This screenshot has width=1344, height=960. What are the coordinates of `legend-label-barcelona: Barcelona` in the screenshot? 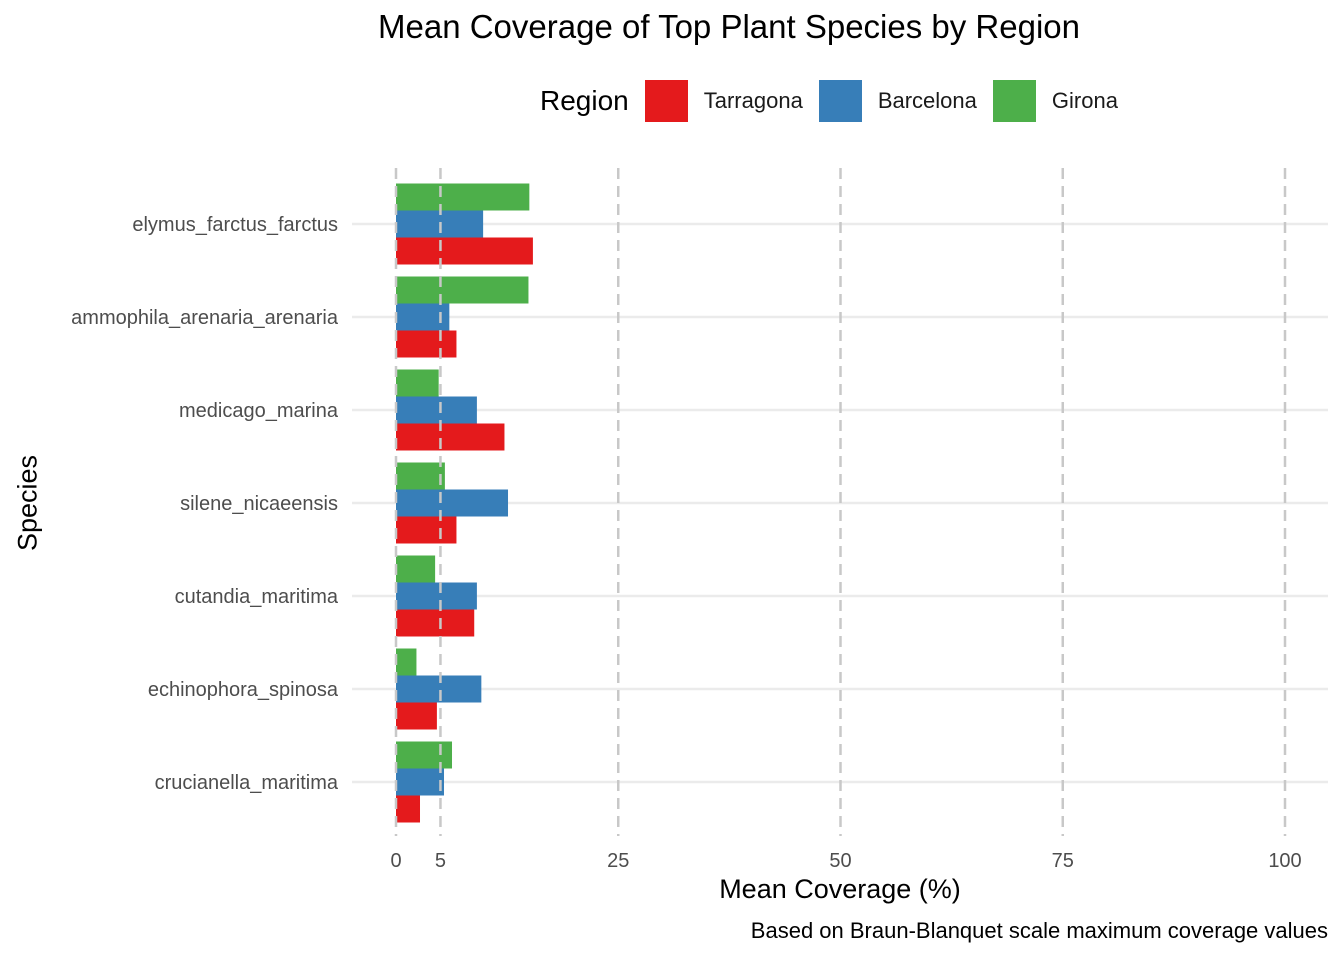 It's located at (927, 100).